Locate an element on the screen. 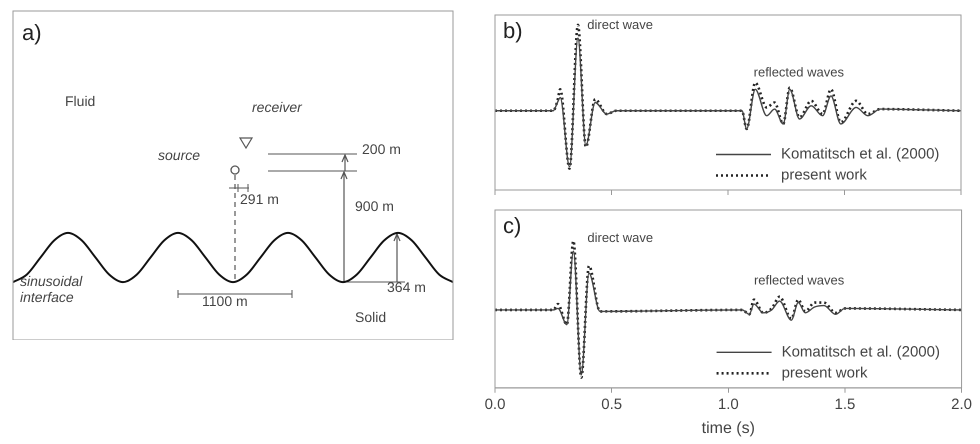 This screenshot has height=444, width=980. x-tick-label: 2.0 is located at coordinates (961, 404).